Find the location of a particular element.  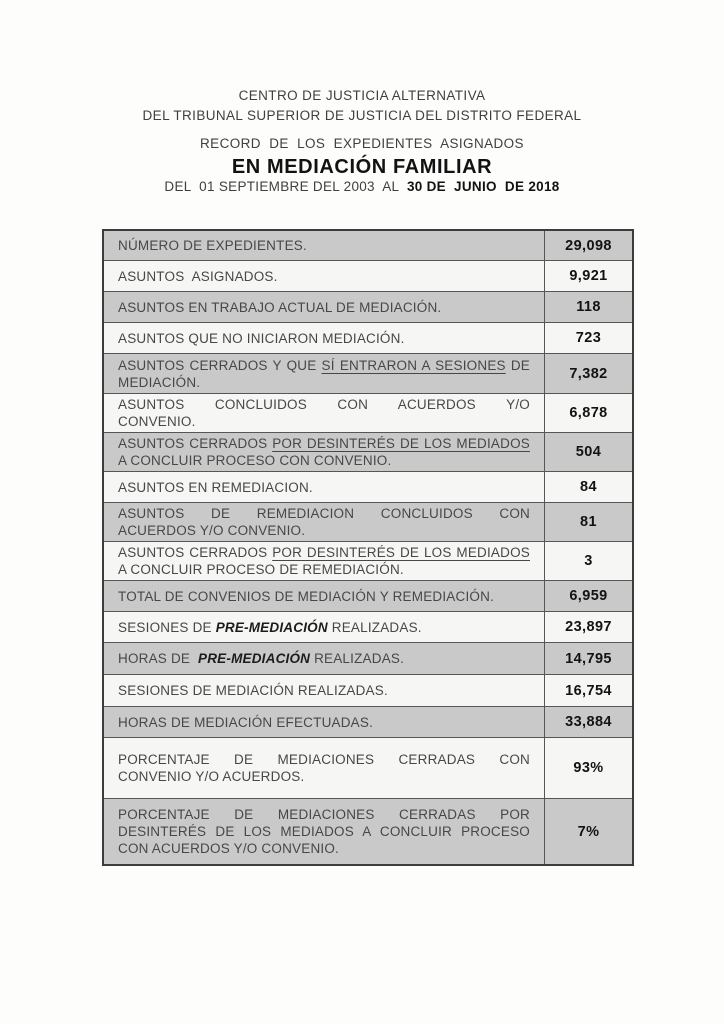

row-label: SESIONES DE MEDIACIÓN REALIZADAS. is located at coordinates (253, 690).